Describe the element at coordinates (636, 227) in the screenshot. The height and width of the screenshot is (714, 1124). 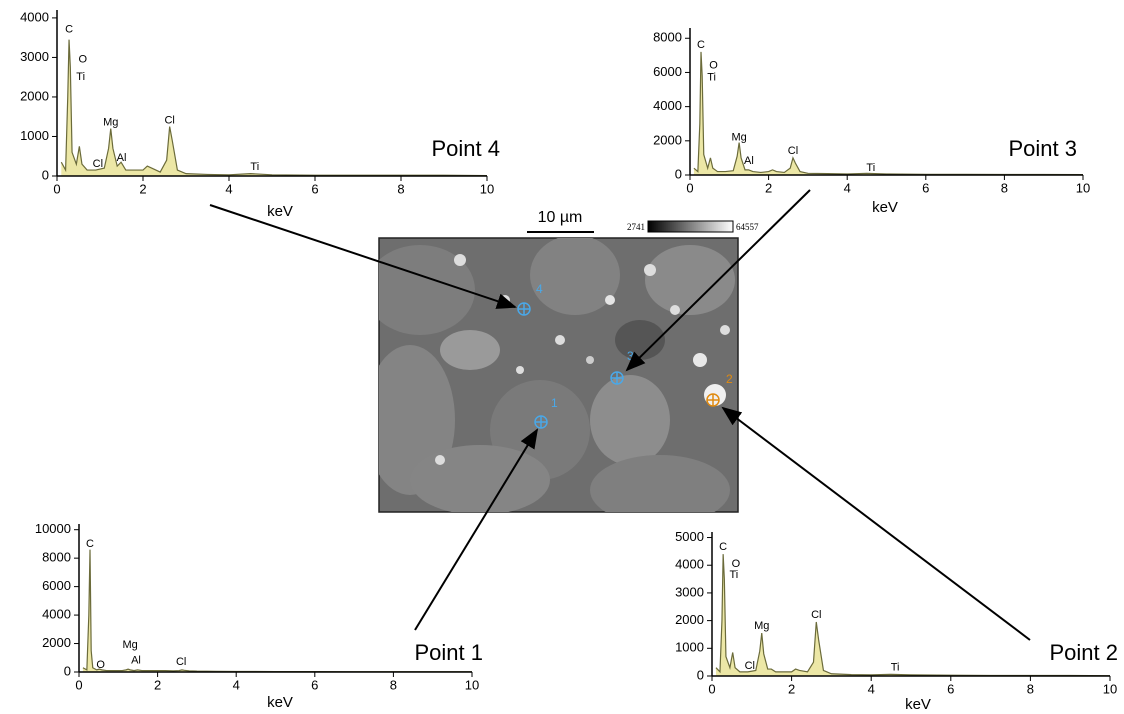
I see `scale-min: 2741` at that location.